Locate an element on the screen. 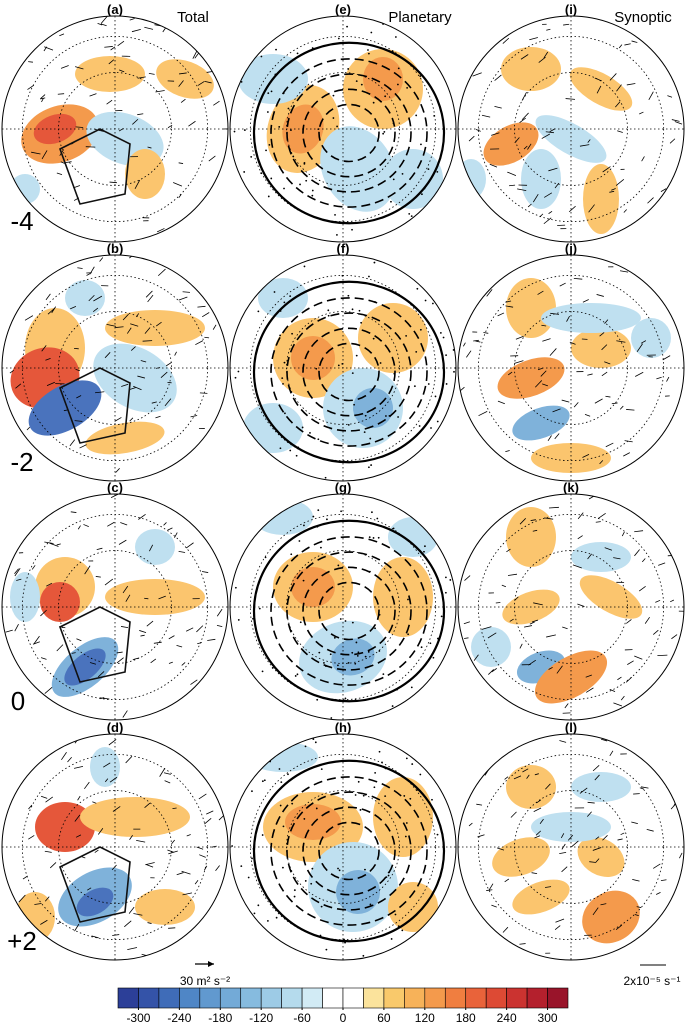  vector is located at coordinates (171, 928).